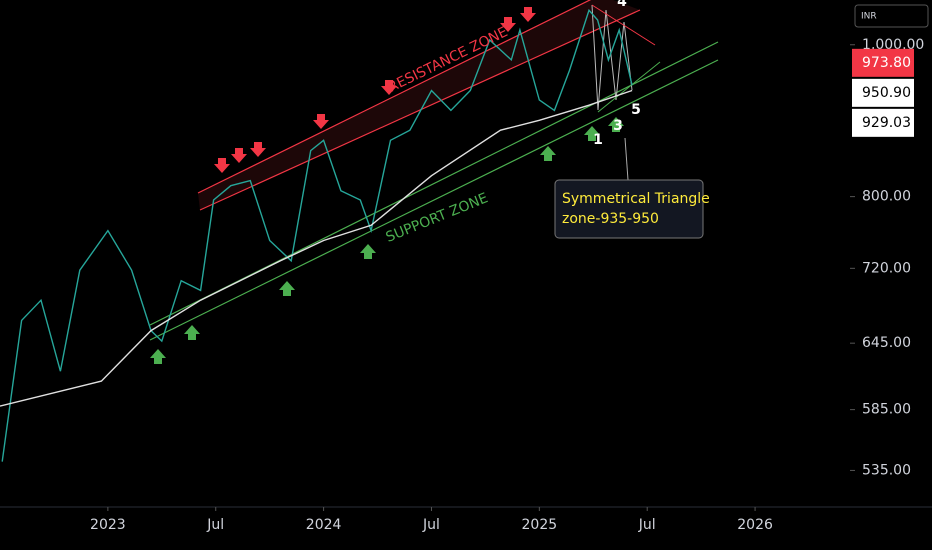 The height and width of the screenshot is (550, 932). I want to click on y-tick-label: 720.00, so click(886, 268).